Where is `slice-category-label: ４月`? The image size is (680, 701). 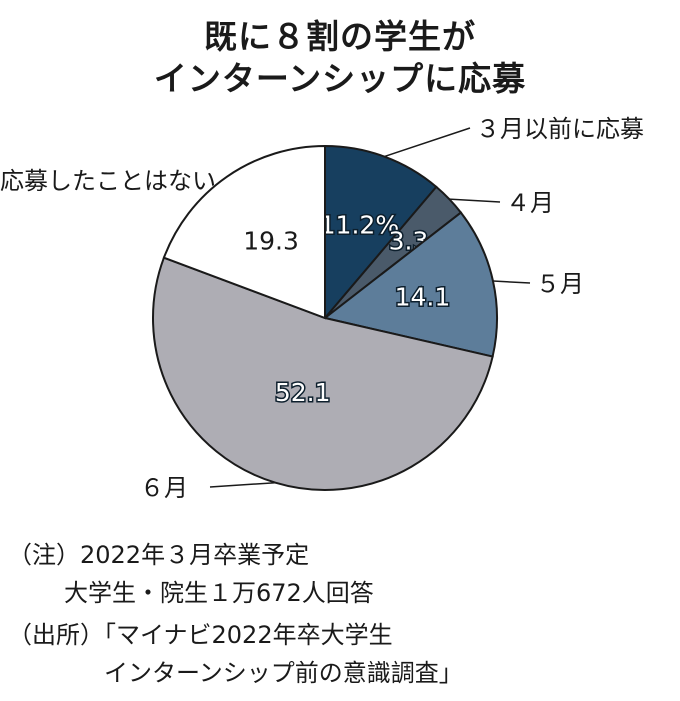 slice-category-label: ４月 is located at coordinates (530, 203).